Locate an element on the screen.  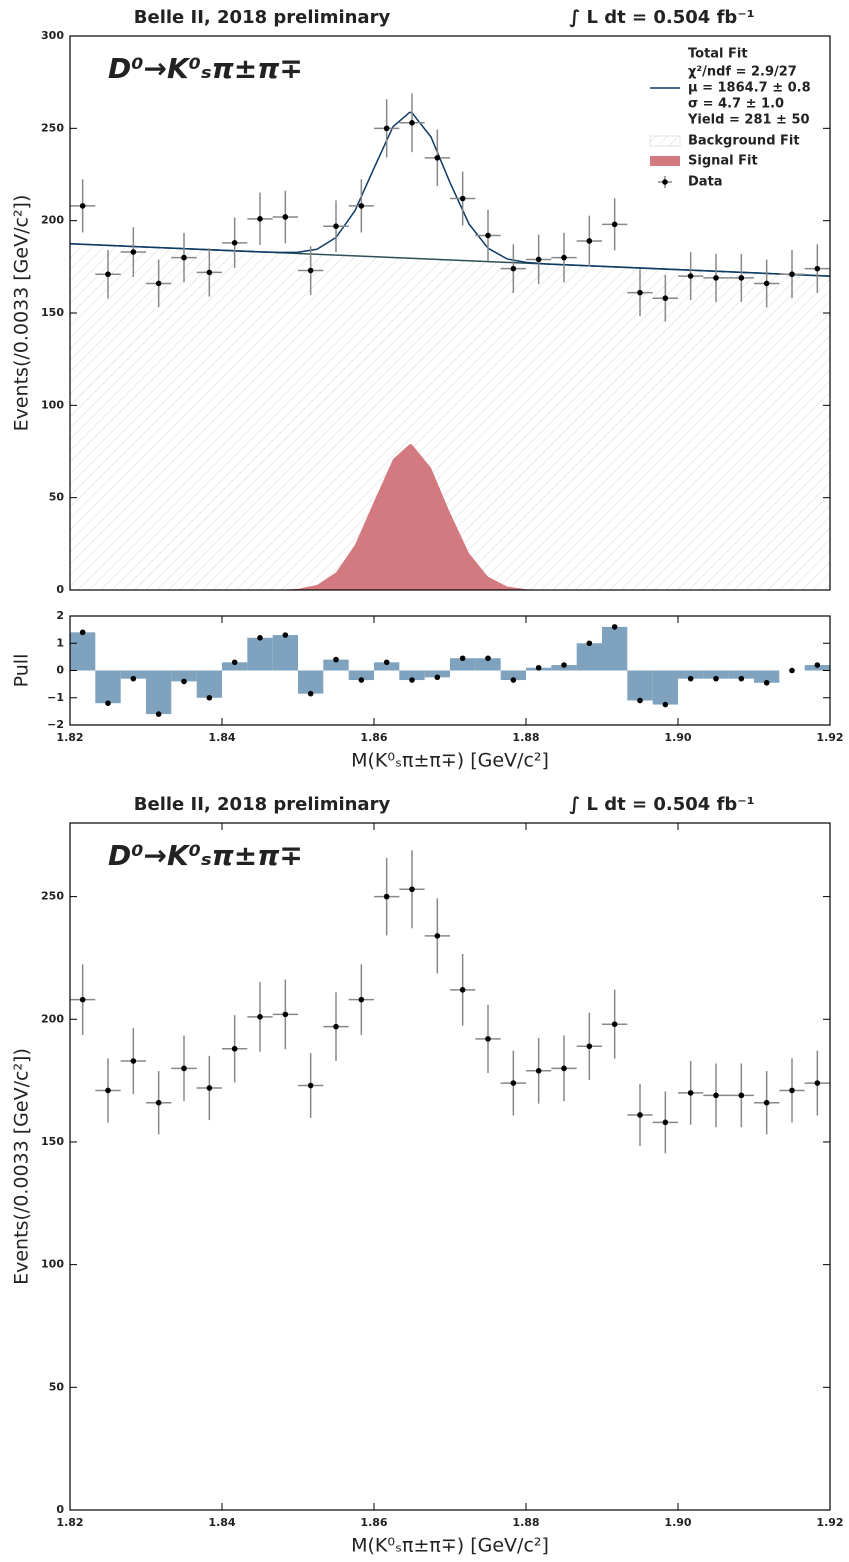
x-tick-label: 1.88 is located at coordinates (525, 1522).